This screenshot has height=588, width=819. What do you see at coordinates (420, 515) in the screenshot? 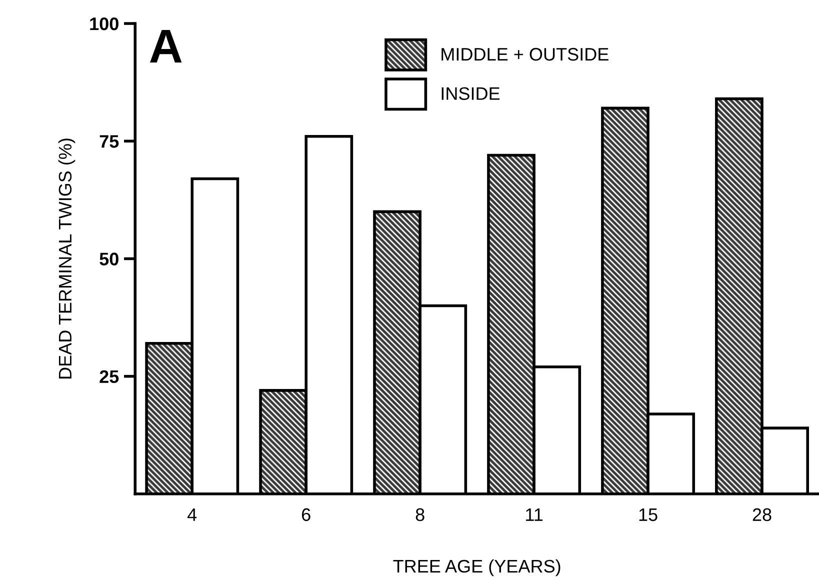
I see `x-tick-label: 8` at bounding box center [420, 515].